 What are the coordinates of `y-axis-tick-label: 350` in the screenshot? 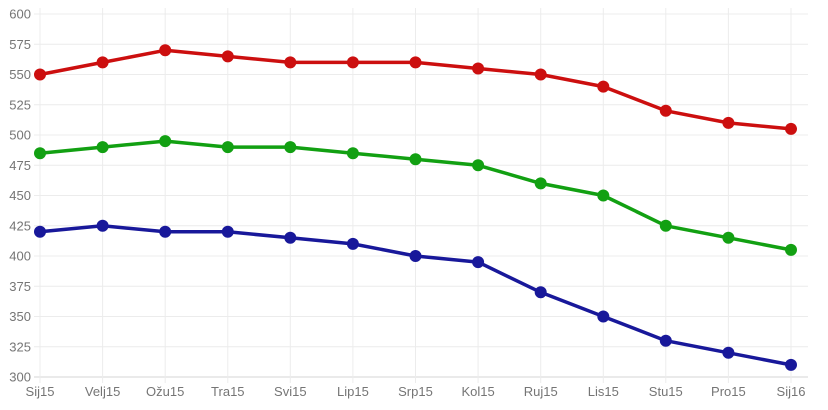 It's located at (20, 316).